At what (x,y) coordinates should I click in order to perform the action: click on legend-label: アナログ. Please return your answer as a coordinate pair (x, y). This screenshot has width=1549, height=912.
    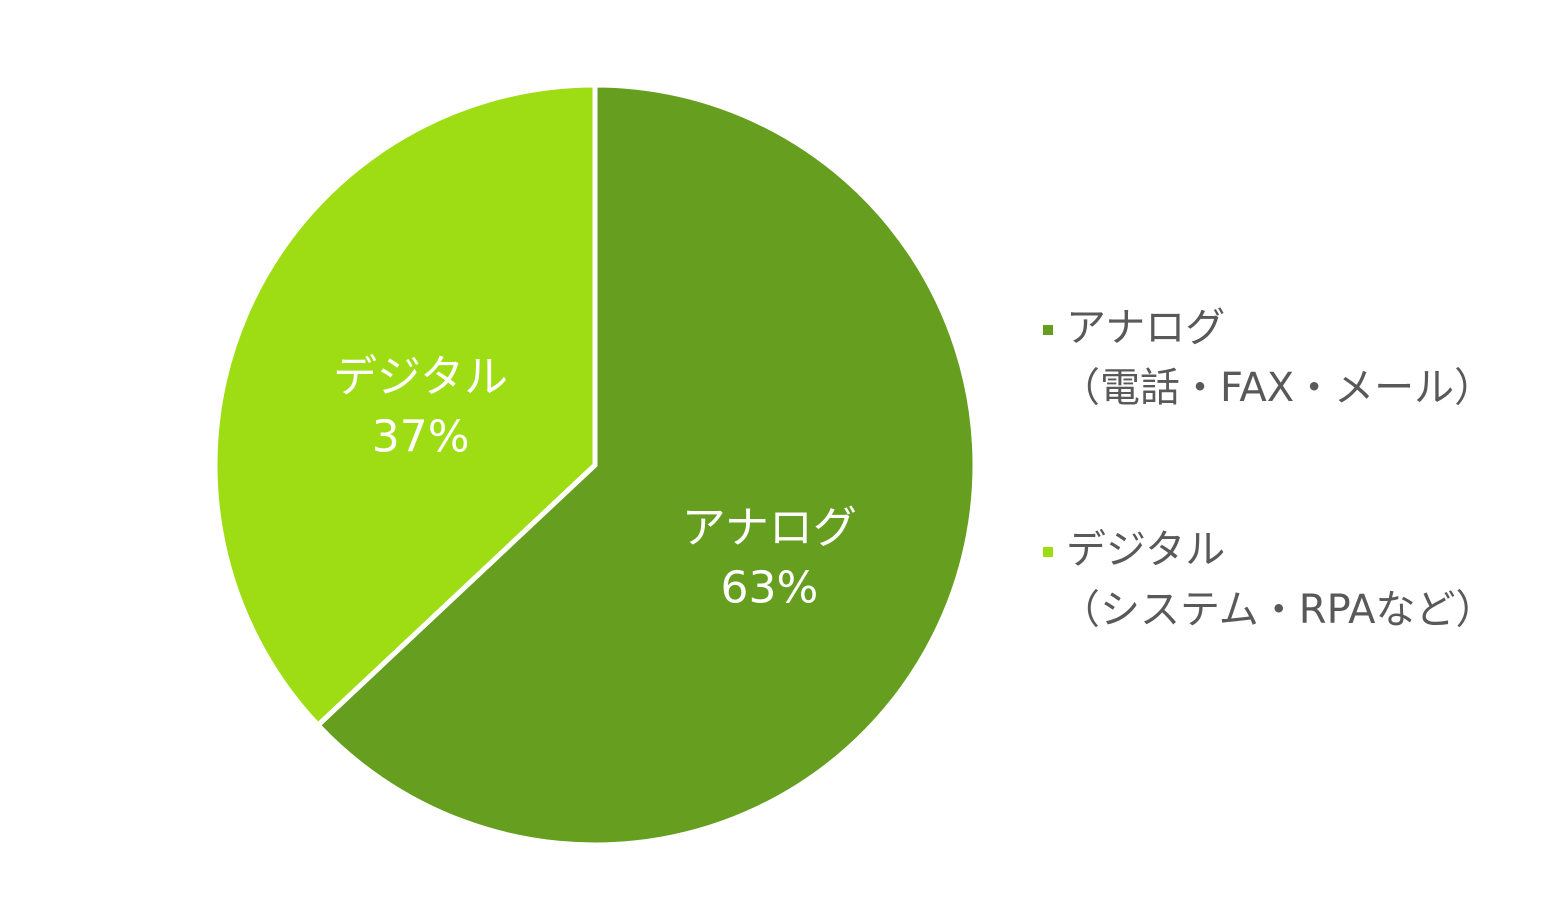
    Looking at the image, I should click on (1145, 328).